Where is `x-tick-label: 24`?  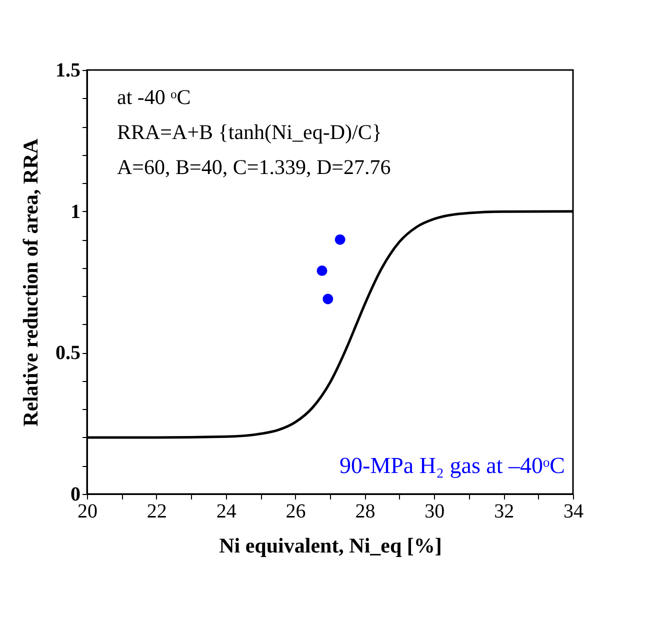 x-tick-label: 24 is located at coordinates (226, 511).